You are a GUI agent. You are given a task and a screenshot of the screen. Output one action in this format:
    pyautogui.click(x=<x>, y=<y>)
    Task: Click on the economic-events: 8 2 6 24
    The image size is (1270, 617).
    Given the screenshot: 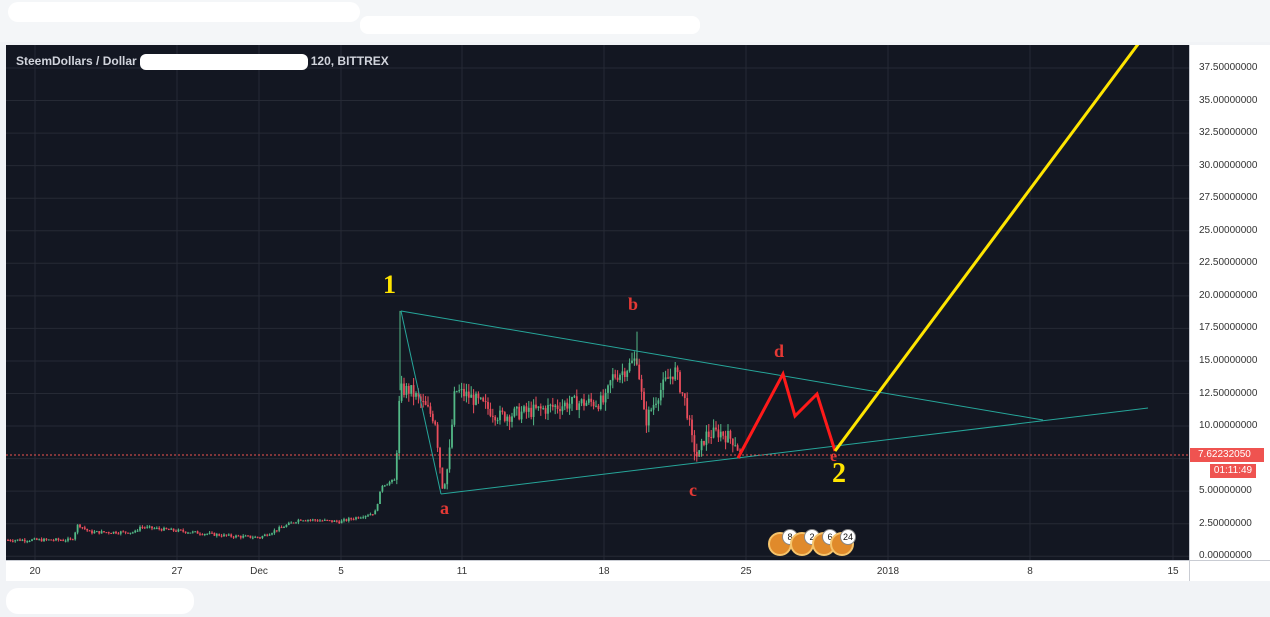 What is the action you would take?
    pyautogui.click(x=813, y=543)
    